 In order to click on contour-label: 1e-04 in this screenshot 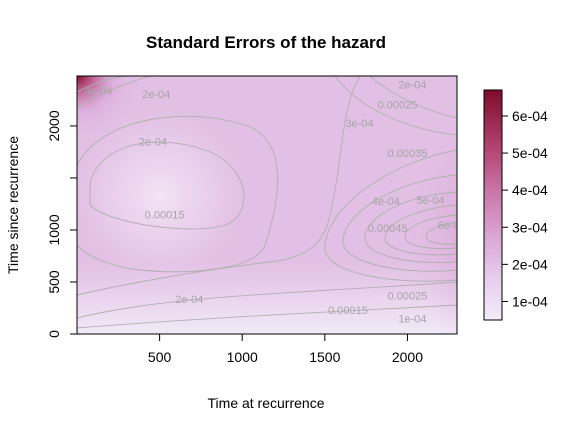, I will do `click(412, 320)`.